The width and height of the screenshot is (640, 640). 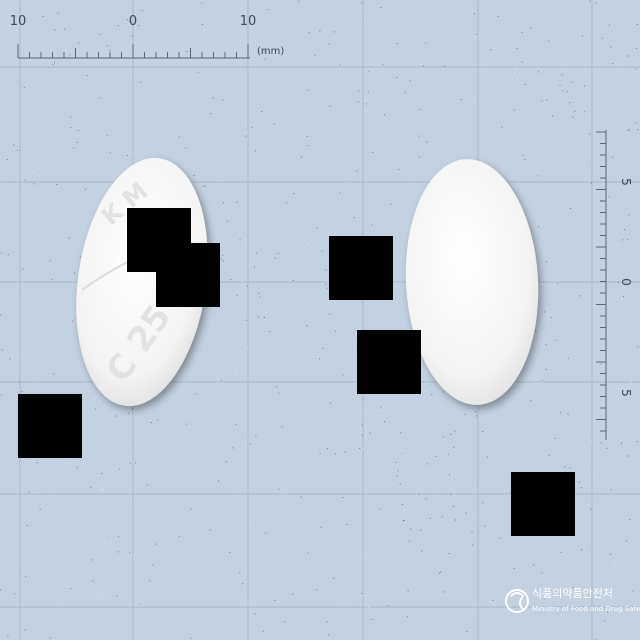 I want to click on logo-korean-text: 식품의약품안전처, so click(x=572, y=593).